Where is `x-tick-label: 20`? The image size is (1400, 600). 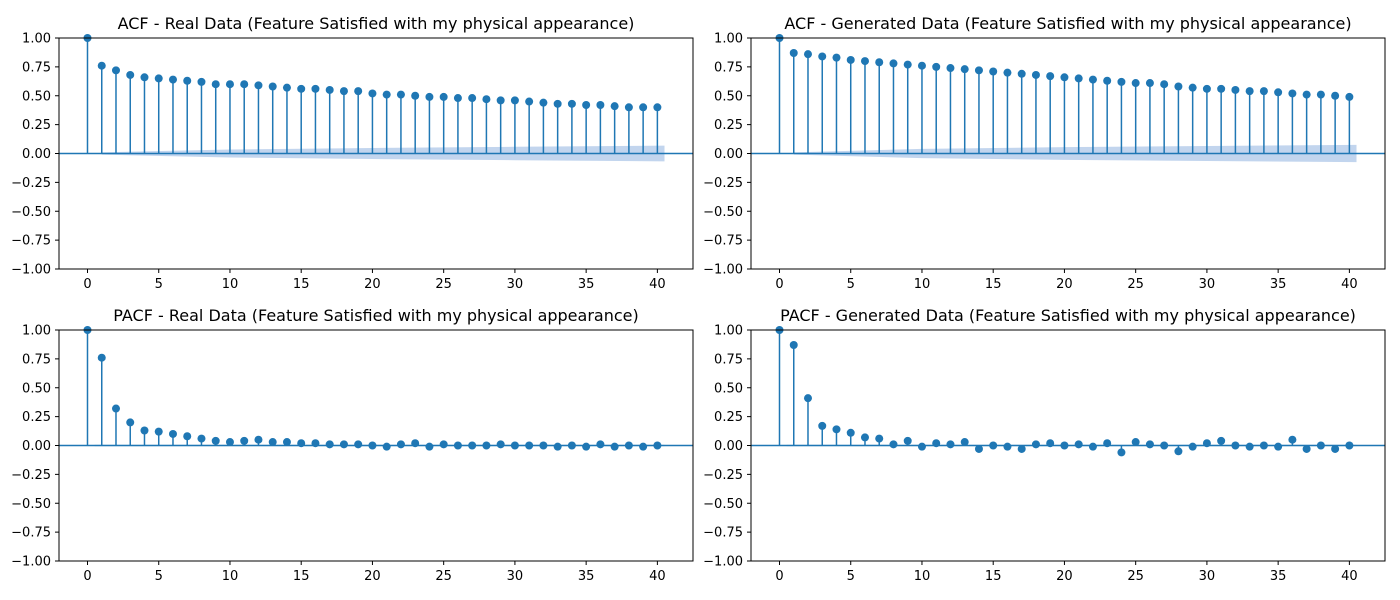 x-tick-label: 20 is located at coordinates (372, 284).